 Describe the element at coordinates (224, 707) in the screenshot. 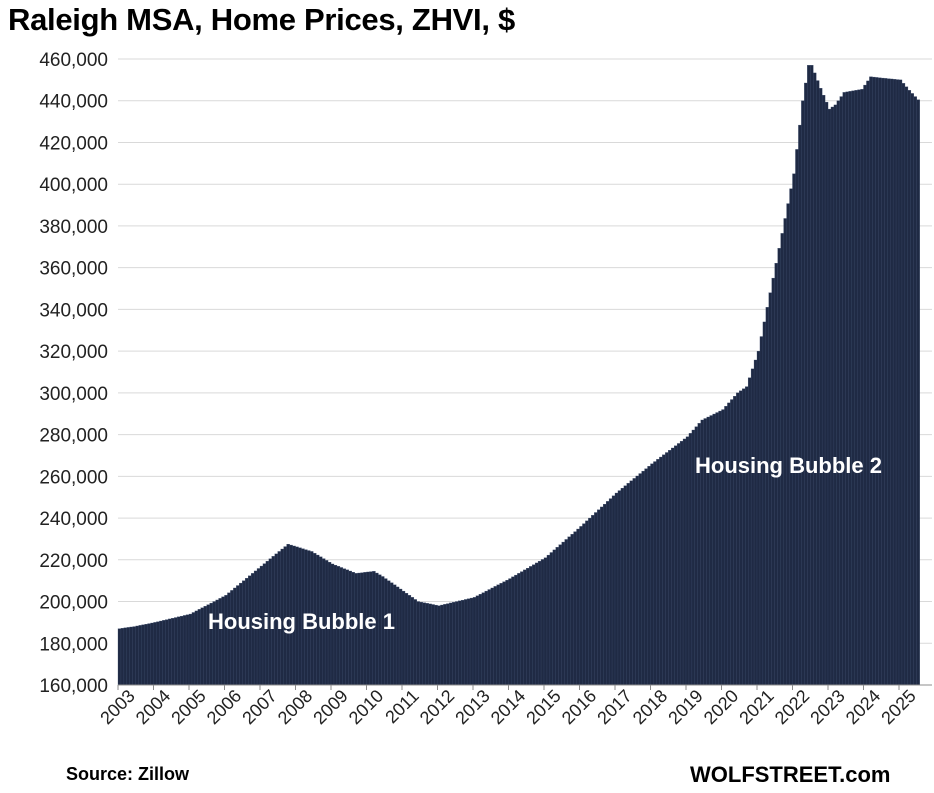

I see `x-tick-label: 2006` at that location.